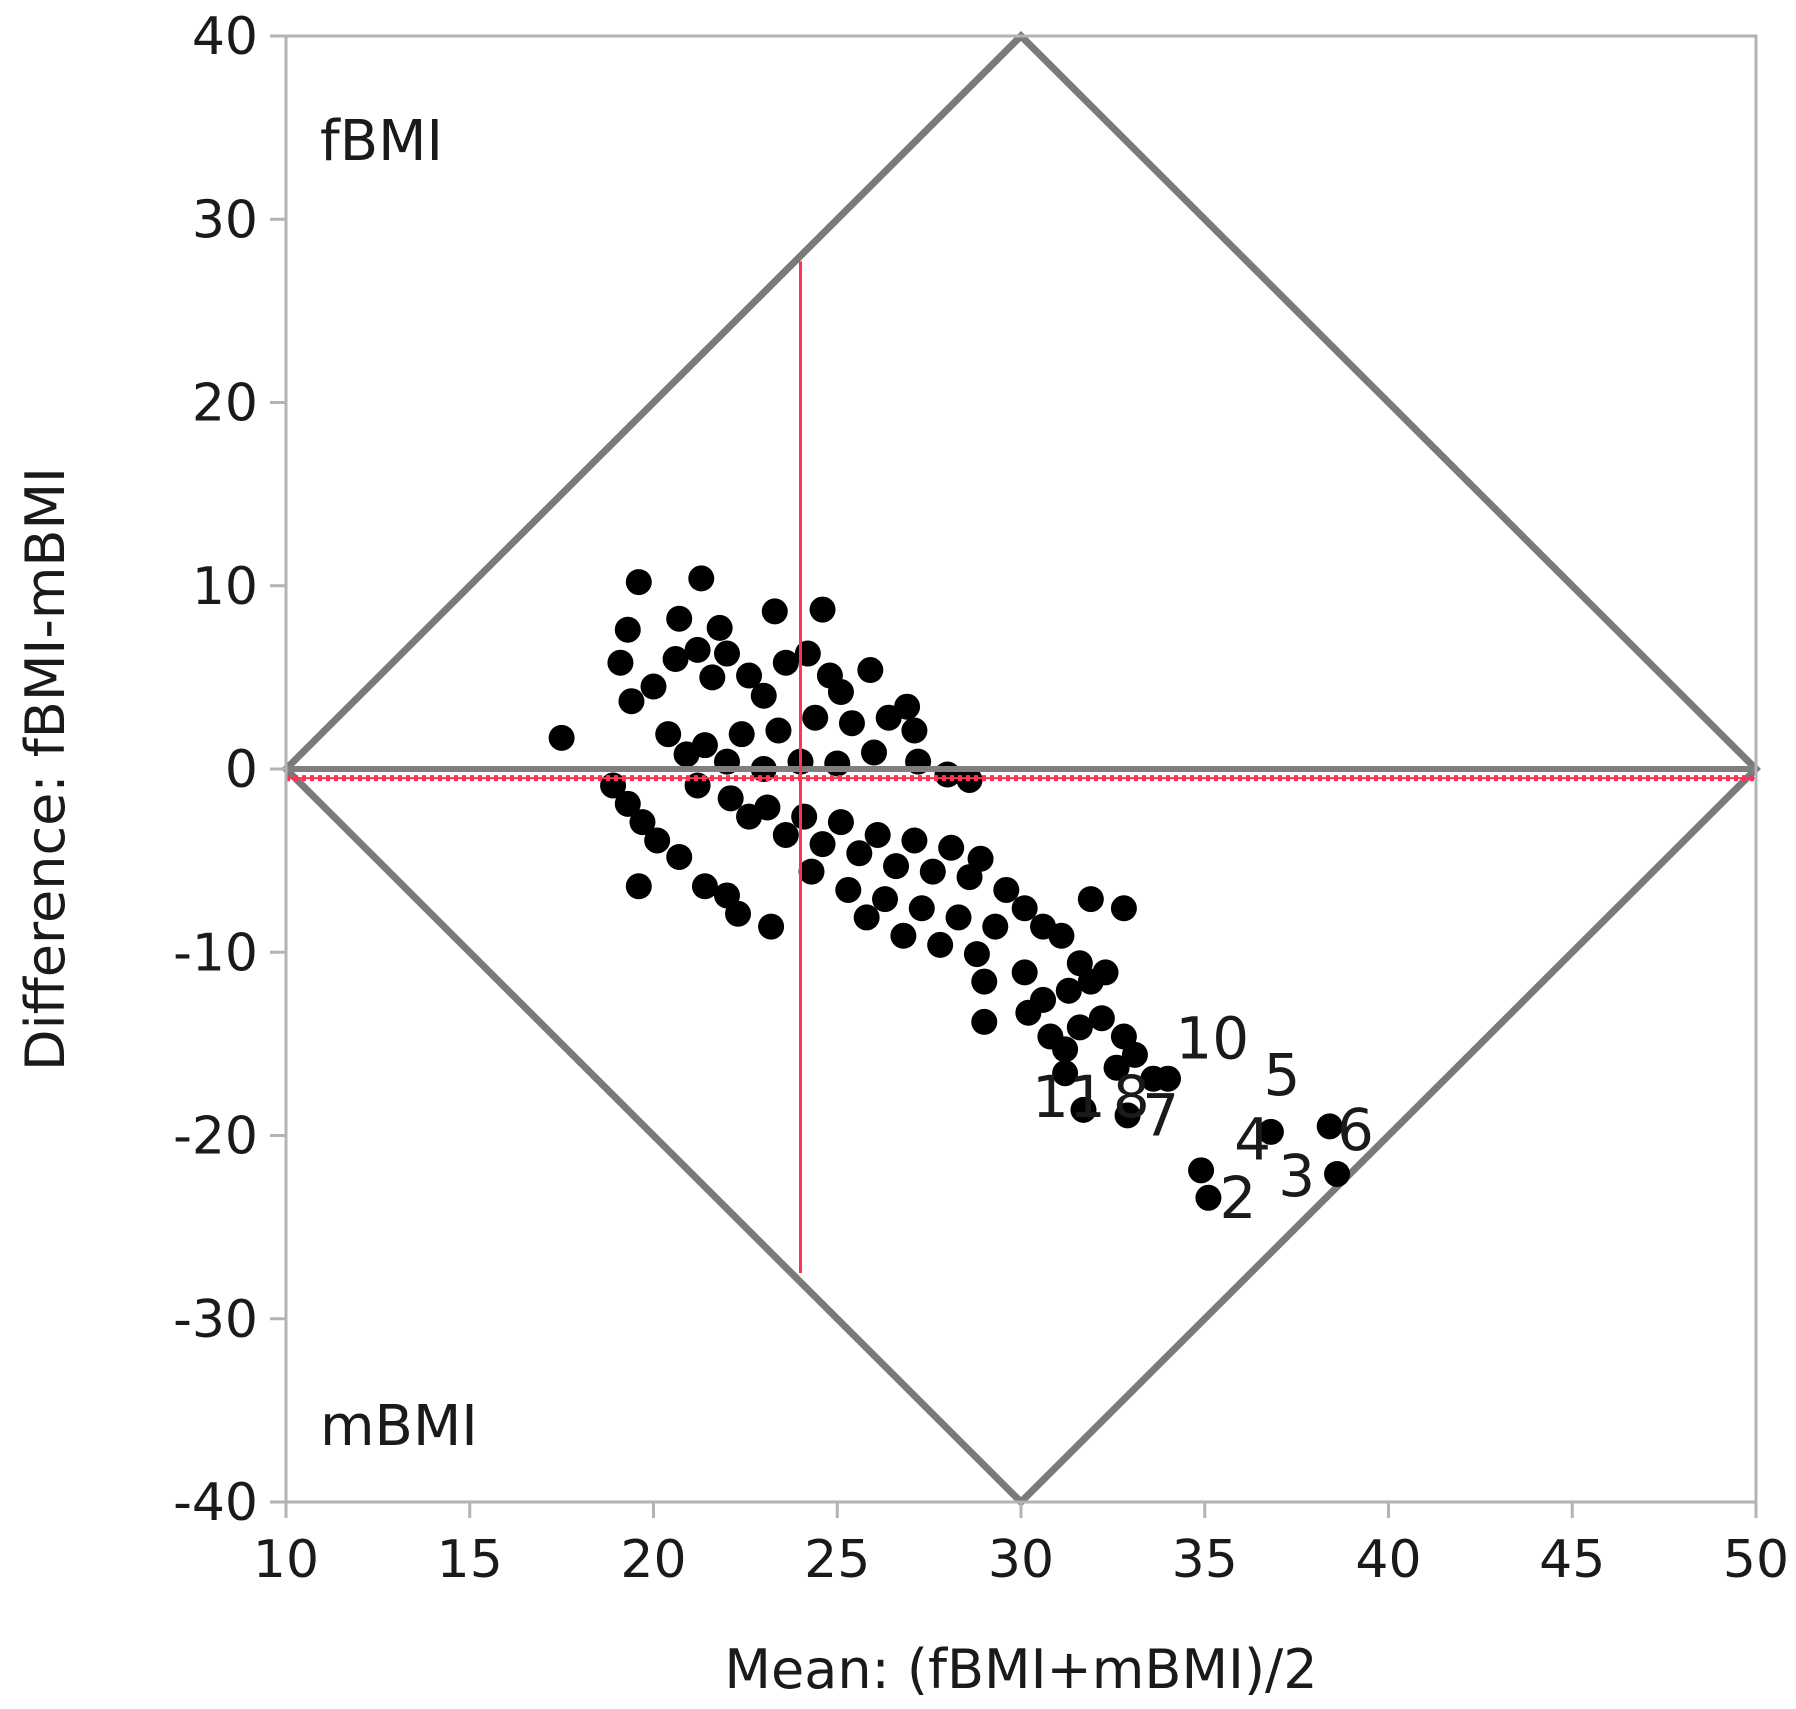 The width and height of the screenshot is (1796, 1709). What do you see at coordinates (1237, 1198) in the screenshot?
I see `point-label: 2` at bounding box center [1237, 1198].